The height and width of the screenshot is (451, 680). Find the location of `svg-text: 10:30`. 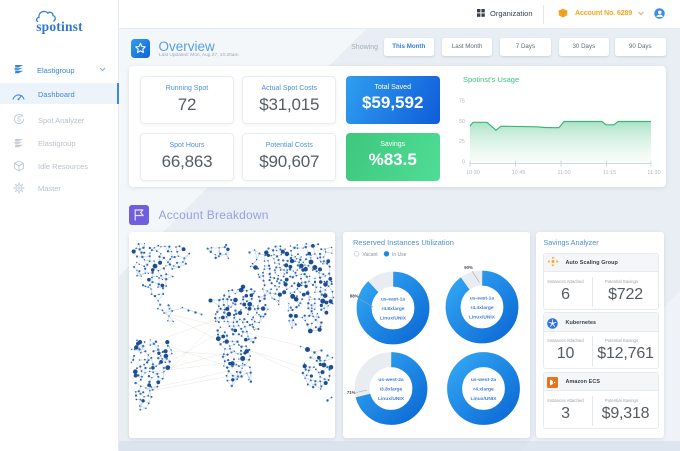

svg-text: 10:30 is located at coordinates (473, 173).